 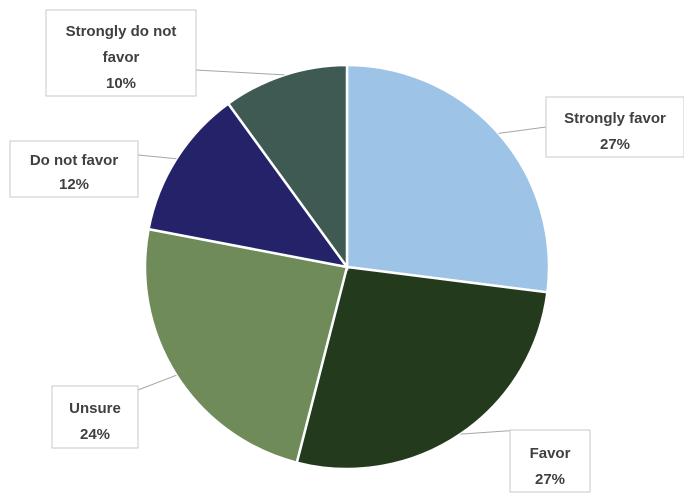 I want to click on slice-percent-do-not-favor: 12%, so click(x=74, y=184).